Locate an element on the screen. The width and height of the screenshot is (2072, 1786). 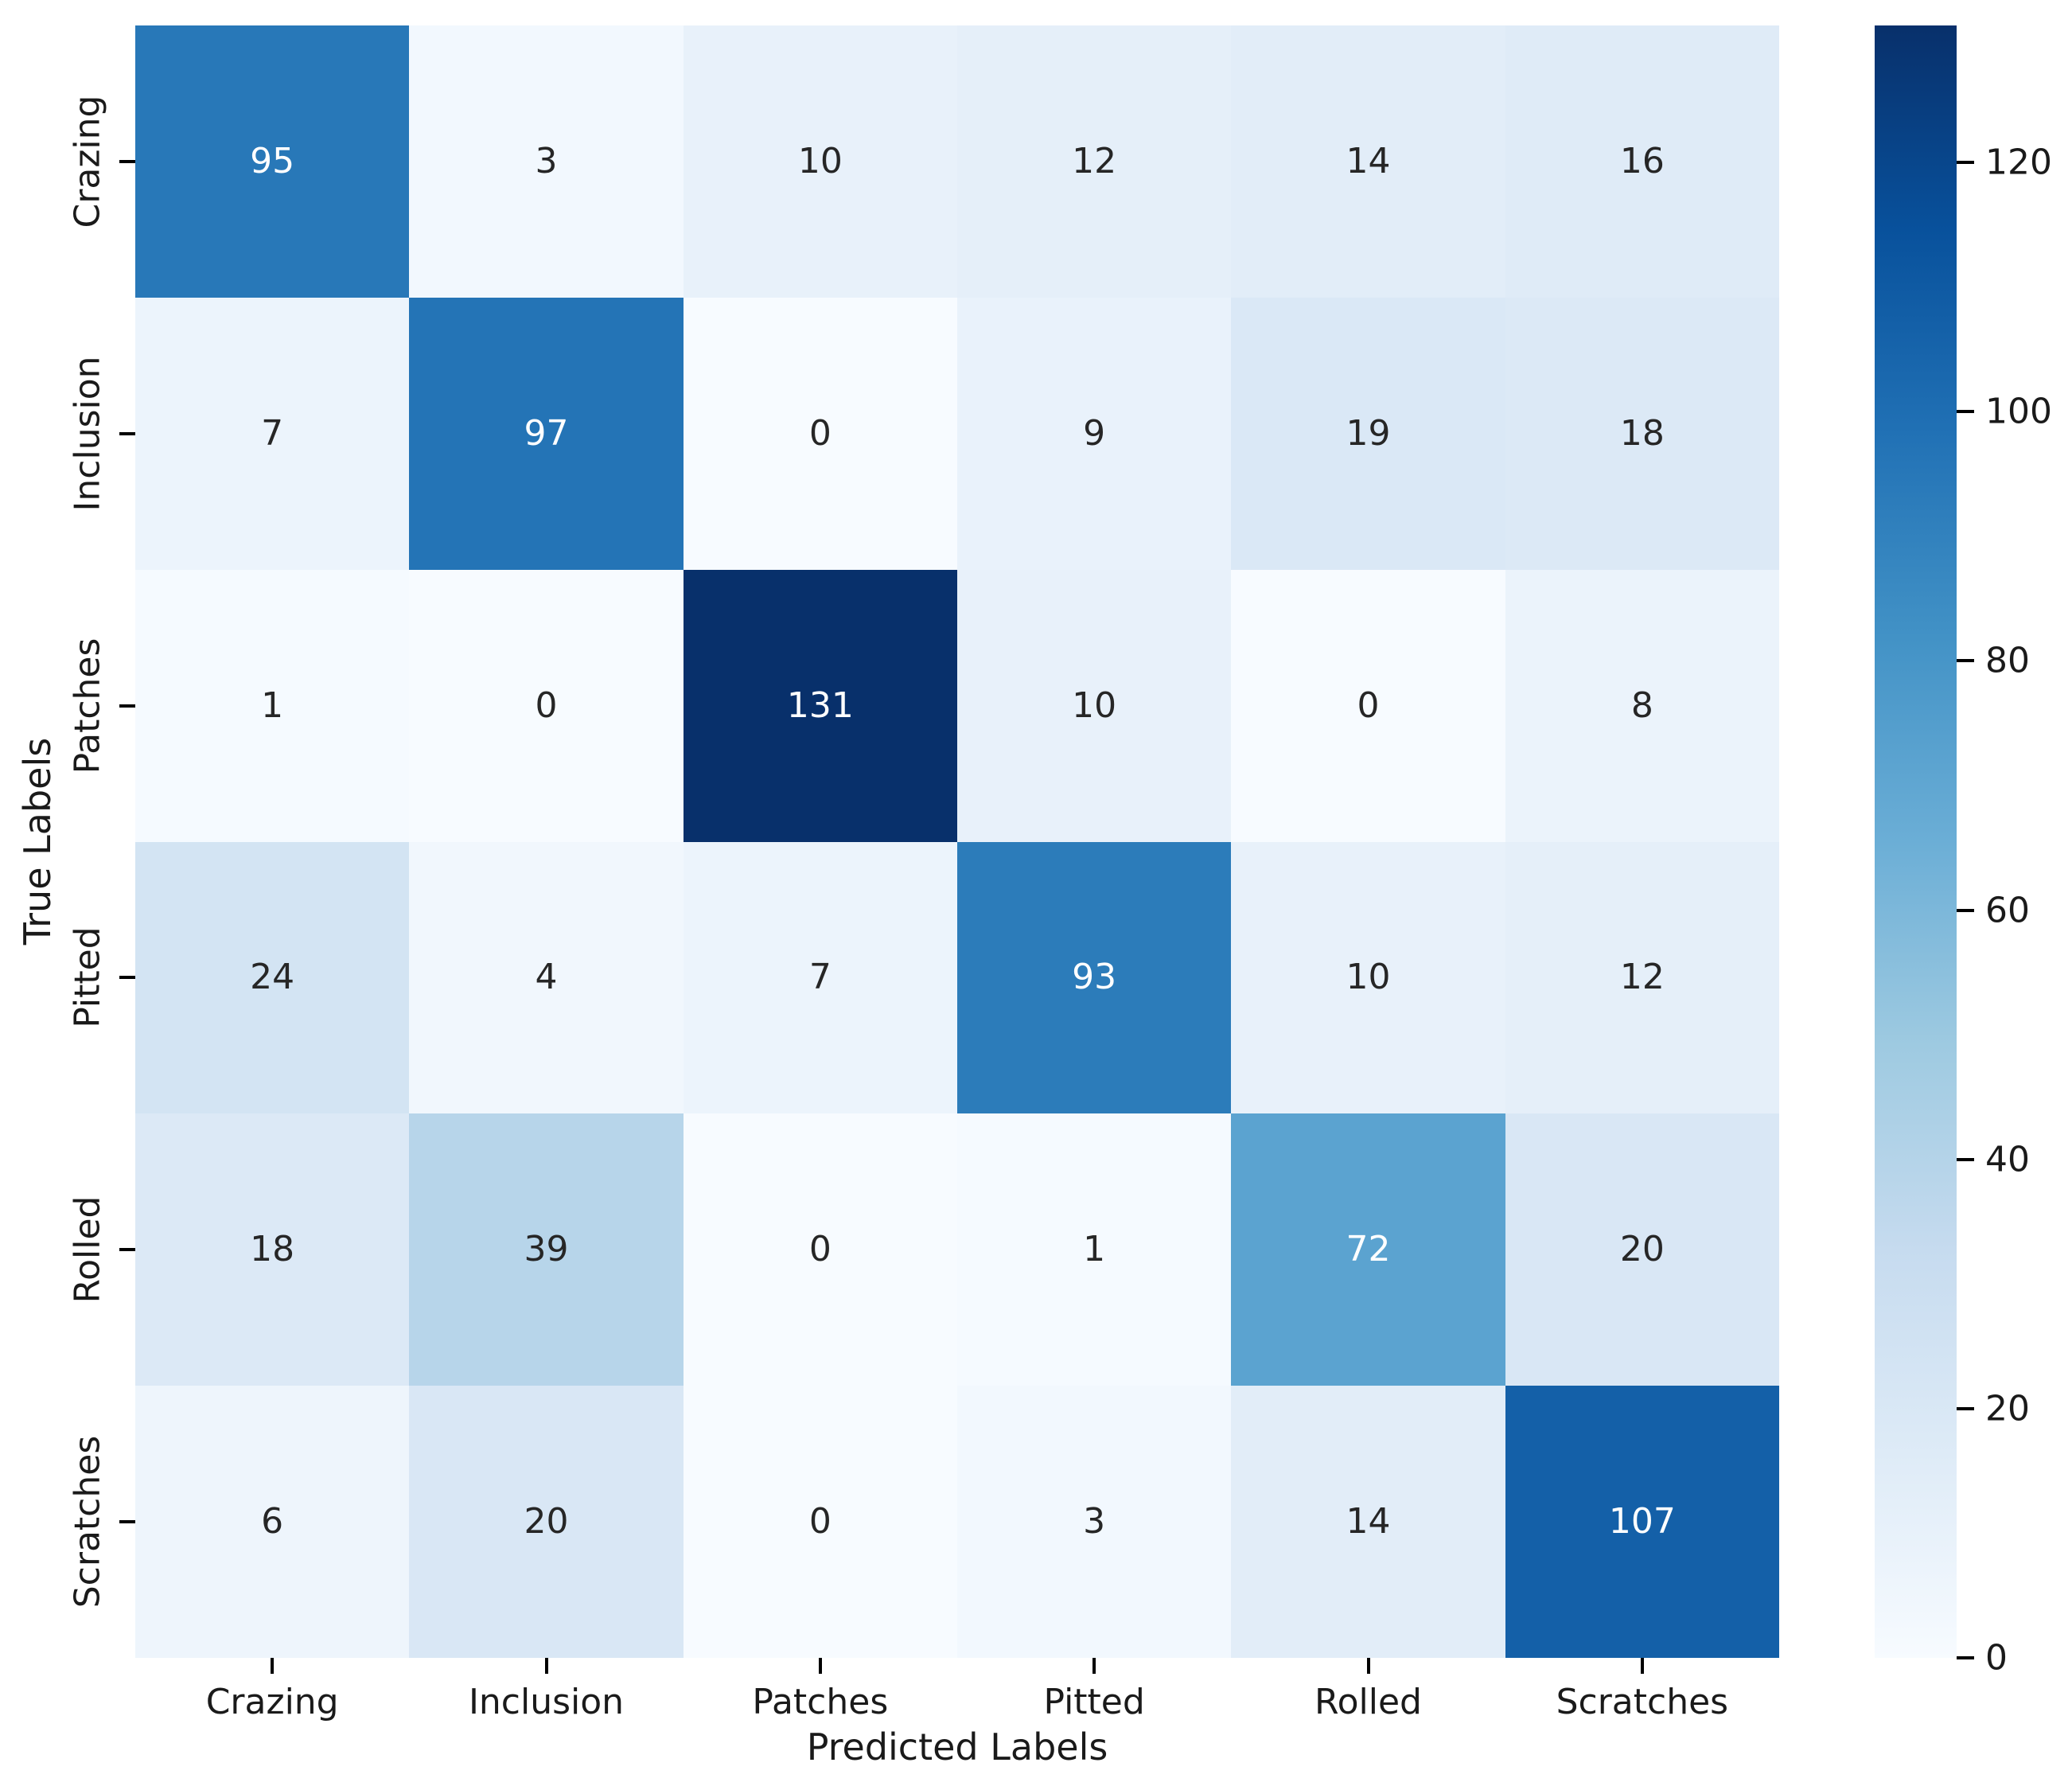
heatmap-cell-inclusion-scratches: 18 is located at coordinates (1642, 433).